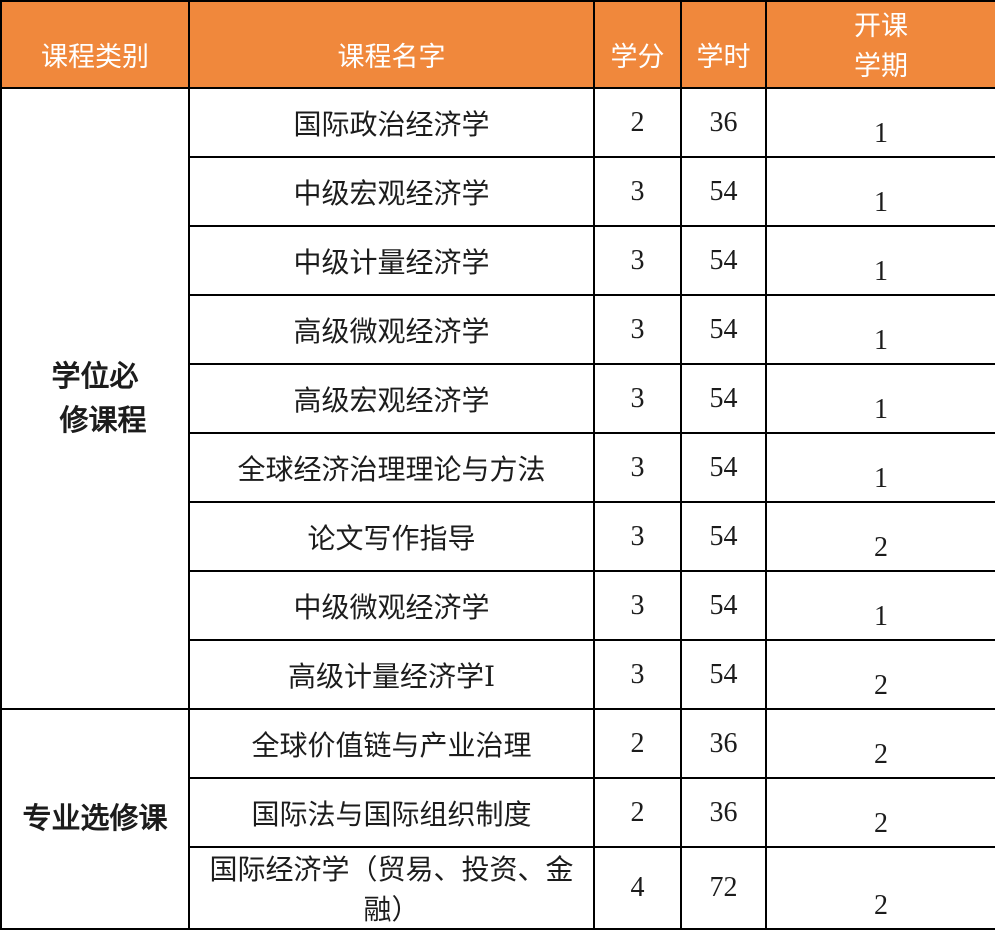 The height and width of the screenshot is (930, 995). What do you see at coordinates (723, 888) in the screenshot?
I see `course-hours: 72` at bounding box center [723, 888].